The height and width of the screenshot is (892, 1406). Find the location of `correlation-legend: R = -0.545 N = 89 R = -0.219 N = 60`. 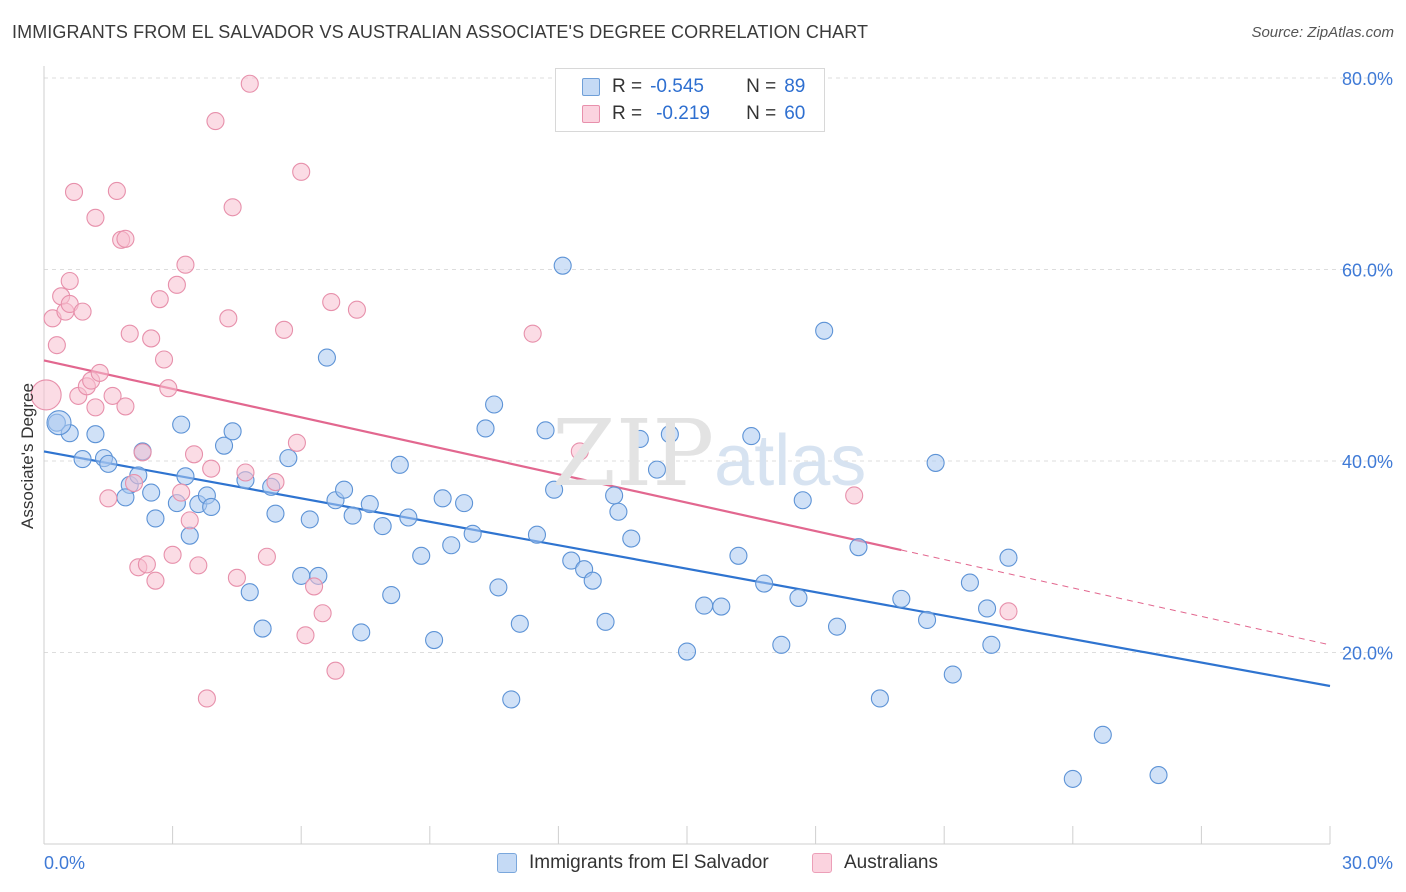

correlation-legend: R = -0.545 N = 89 R = -0.219 N = 60 is located at coordinates (690, 100).